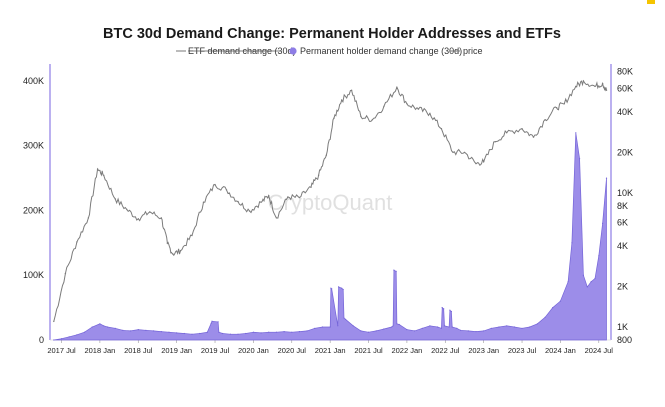 The width and height of the screenshot is (665, 407). What do you see at coordinates (622, 327) in the screenshot?
I see `y-right-tick-label: 1K` at bounding box center [622, 327].